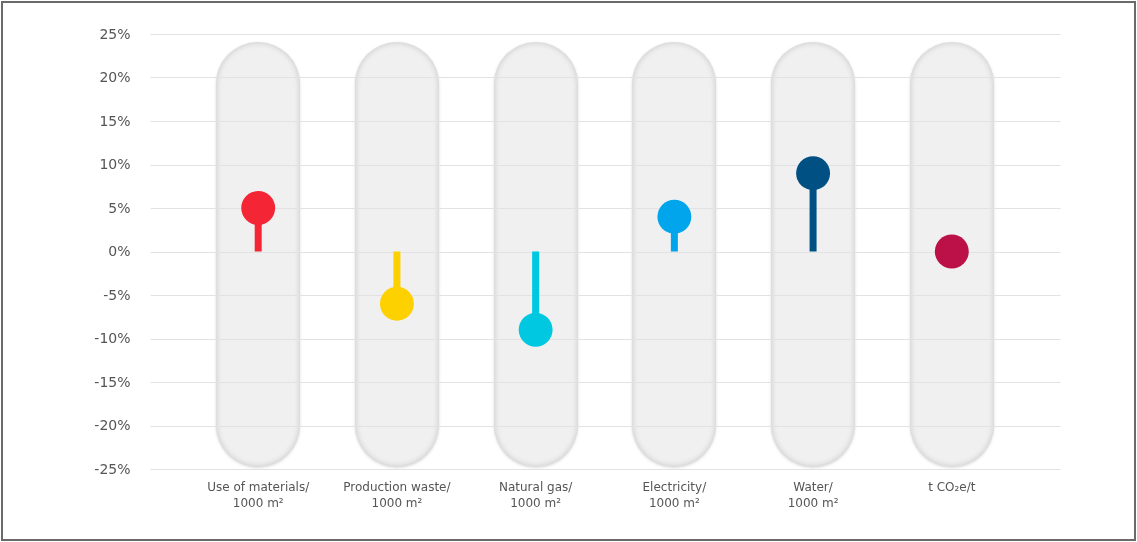 The height and width of the screenshot is (542, 1137). Describe the element at coordinates (259, 494) in the screenshot. I see `x-tick-label: Use of materials/ 1000 m²` at that location.